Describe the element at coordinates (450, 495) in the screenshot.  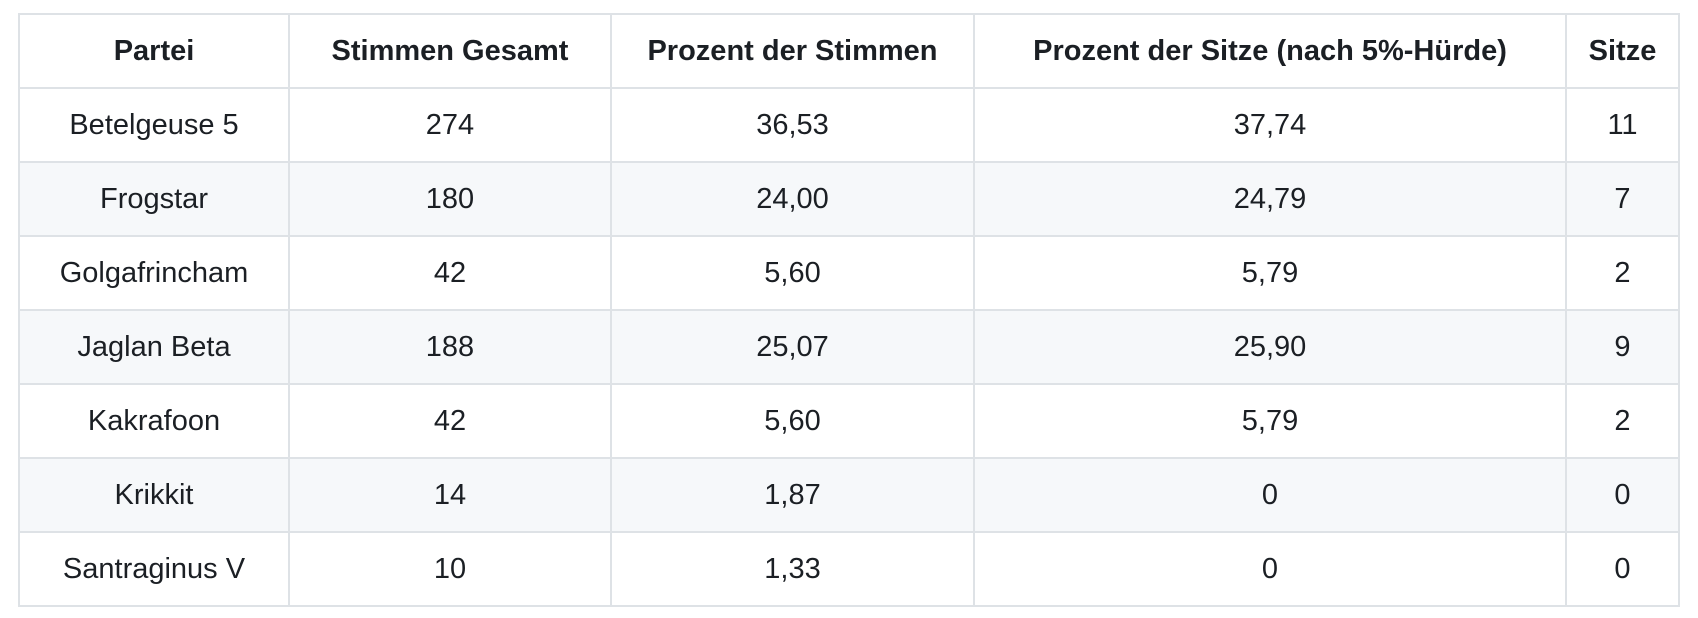
I see `votes-total-cell: 14` at that location.